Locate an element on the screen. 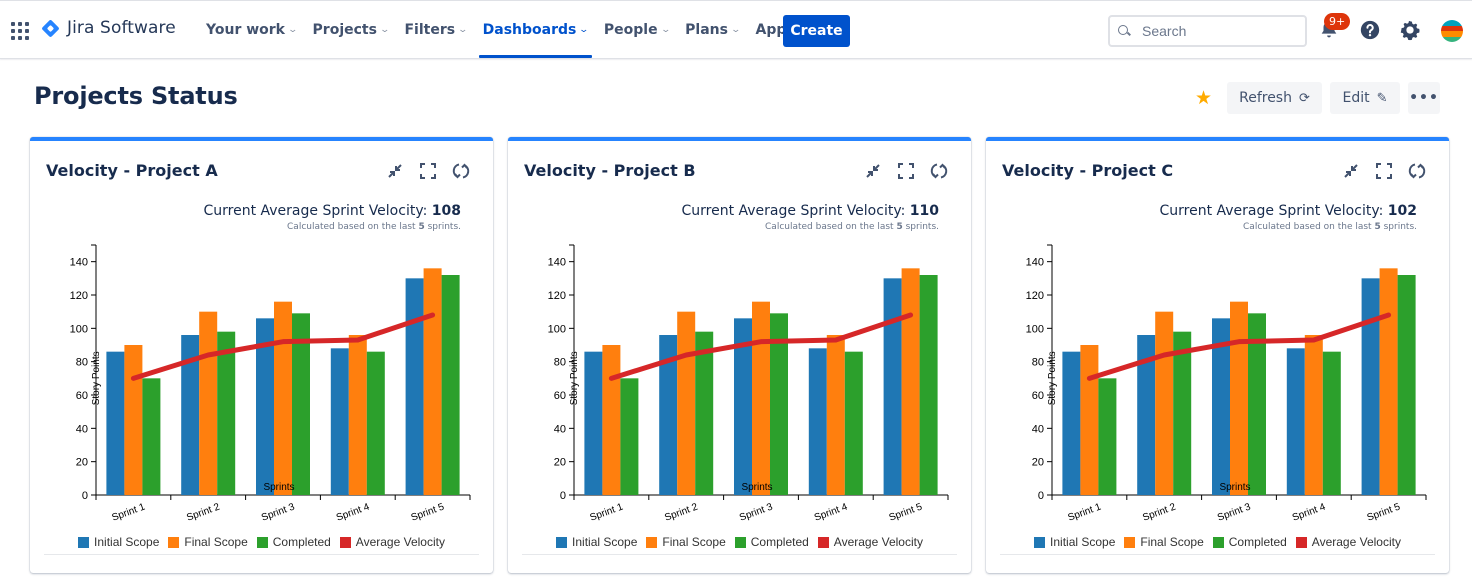  current-average-velocity: Current Average Sprint Velocity: 108 is located at coordinates (332, 211).